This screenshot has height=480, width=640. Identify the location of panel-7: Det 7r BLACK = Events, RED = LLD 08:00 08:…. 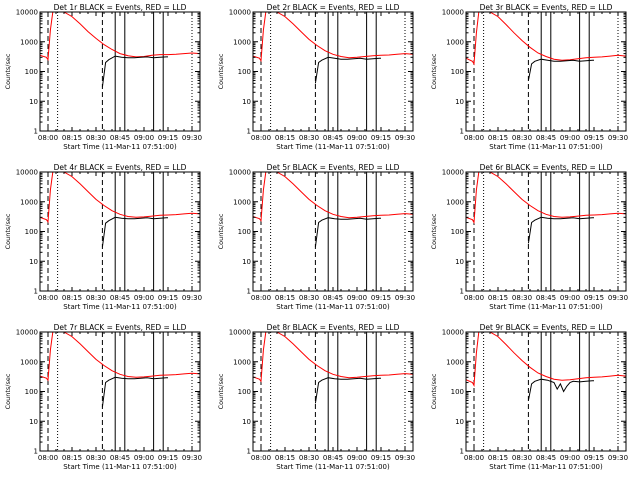
(103, 397).